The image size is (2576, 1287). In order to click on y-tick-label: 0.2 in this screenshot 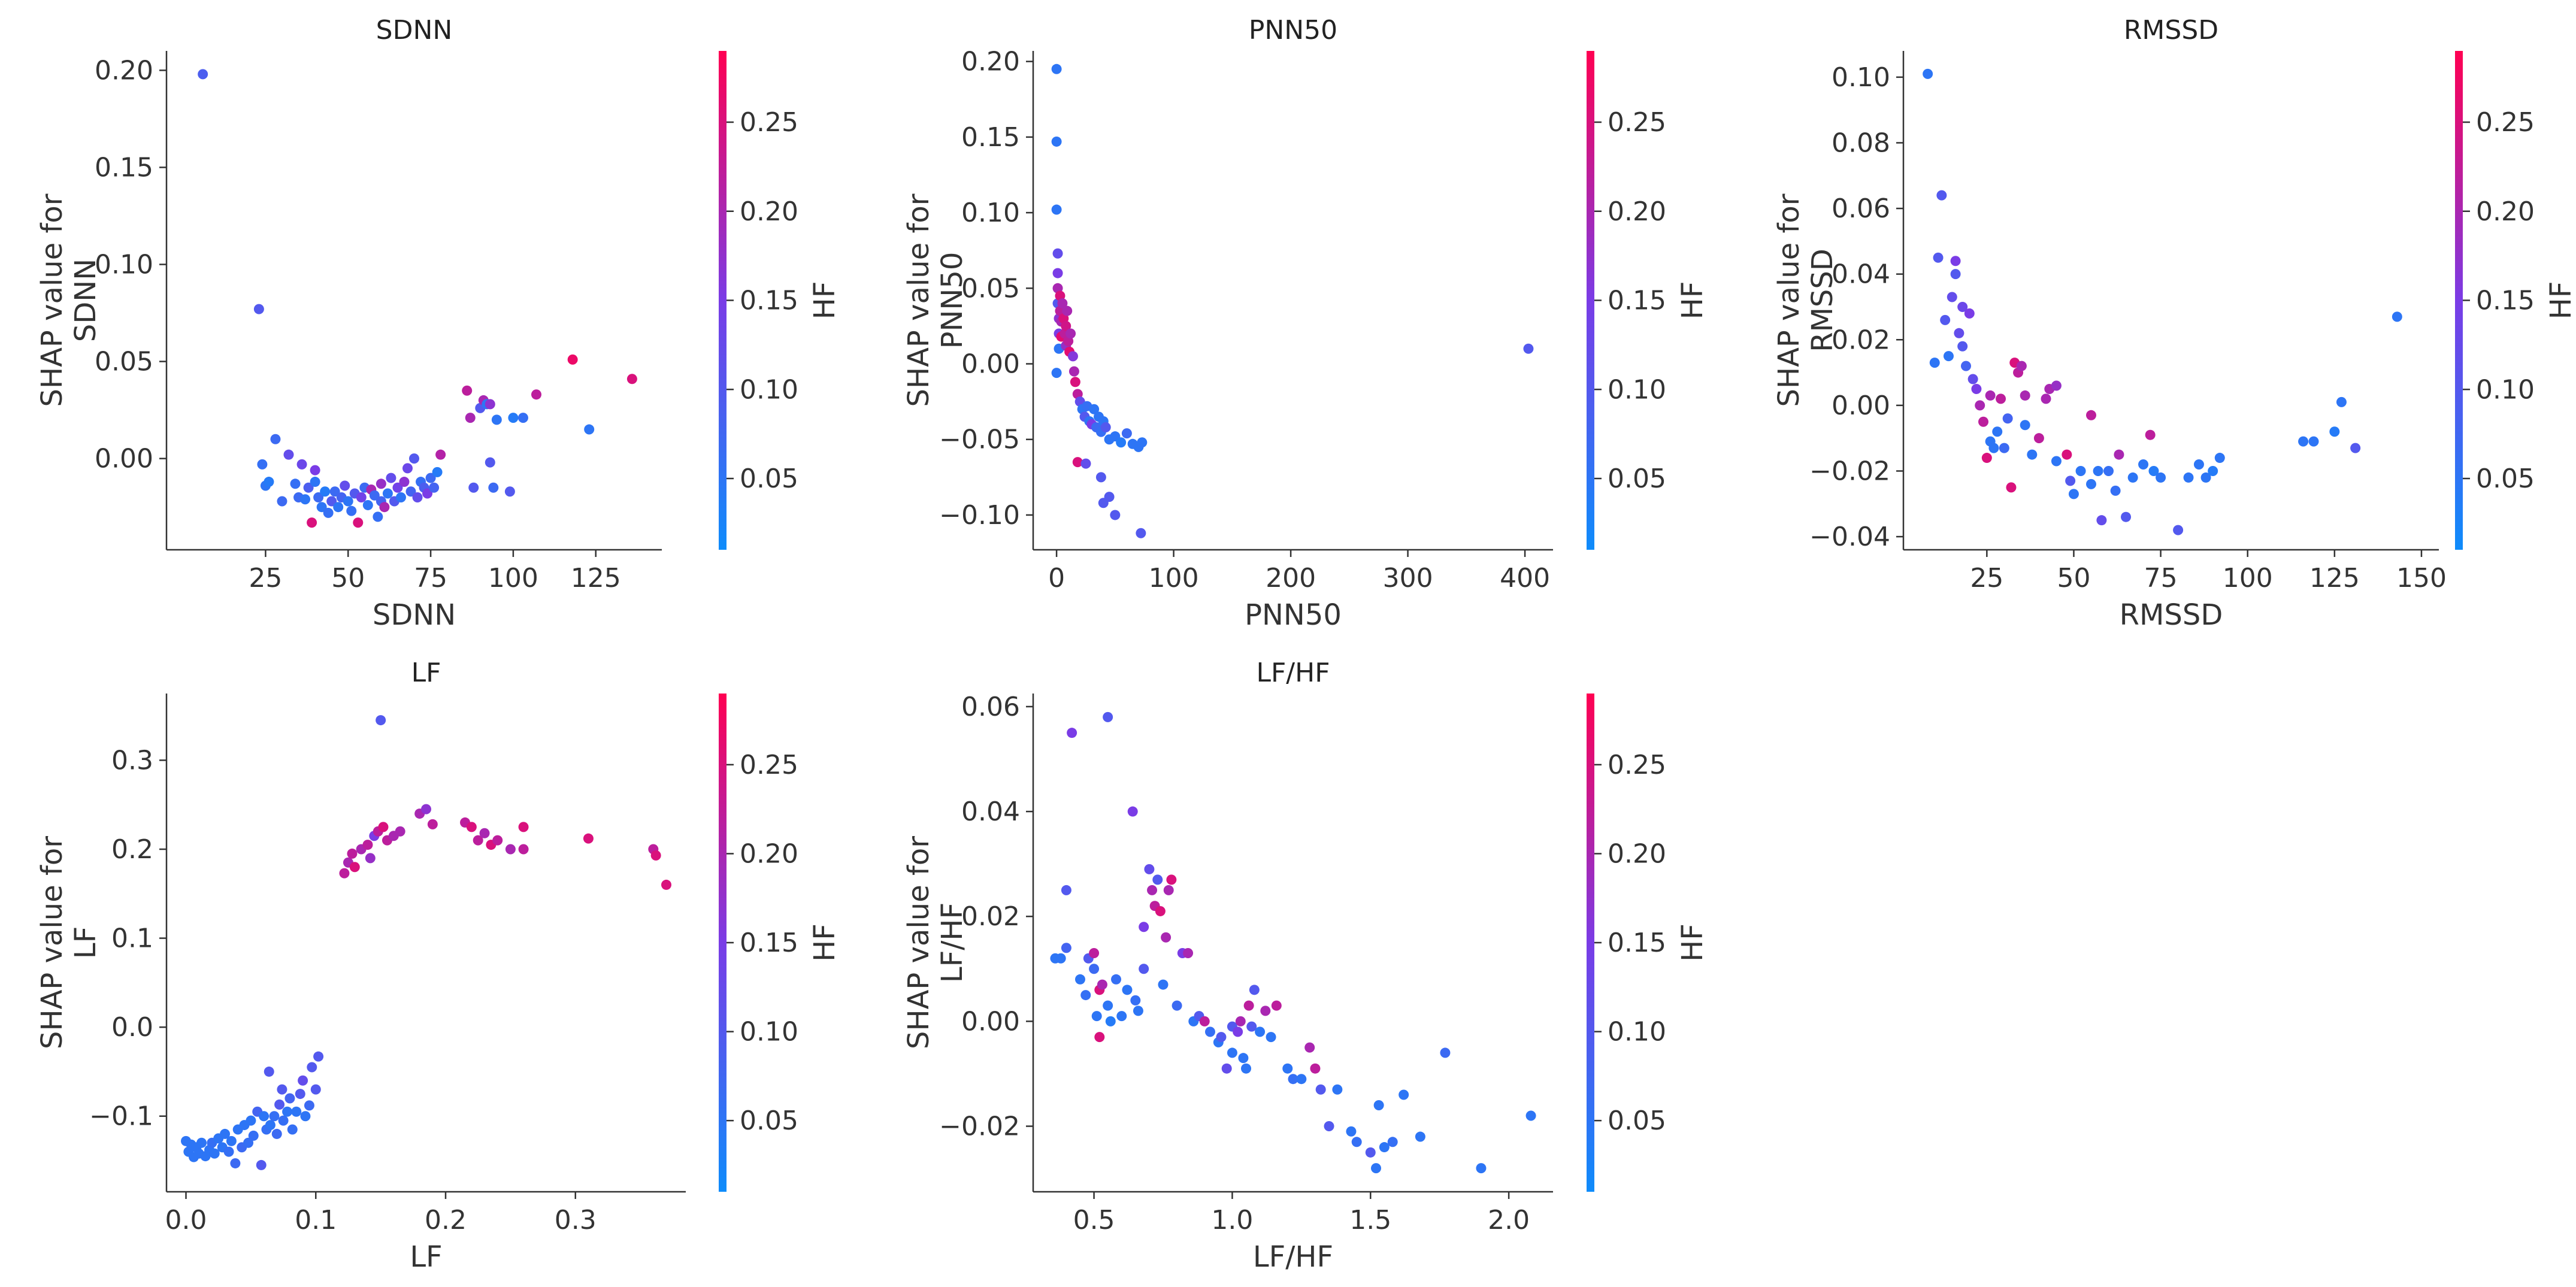, I will do `click(132, 849)`.